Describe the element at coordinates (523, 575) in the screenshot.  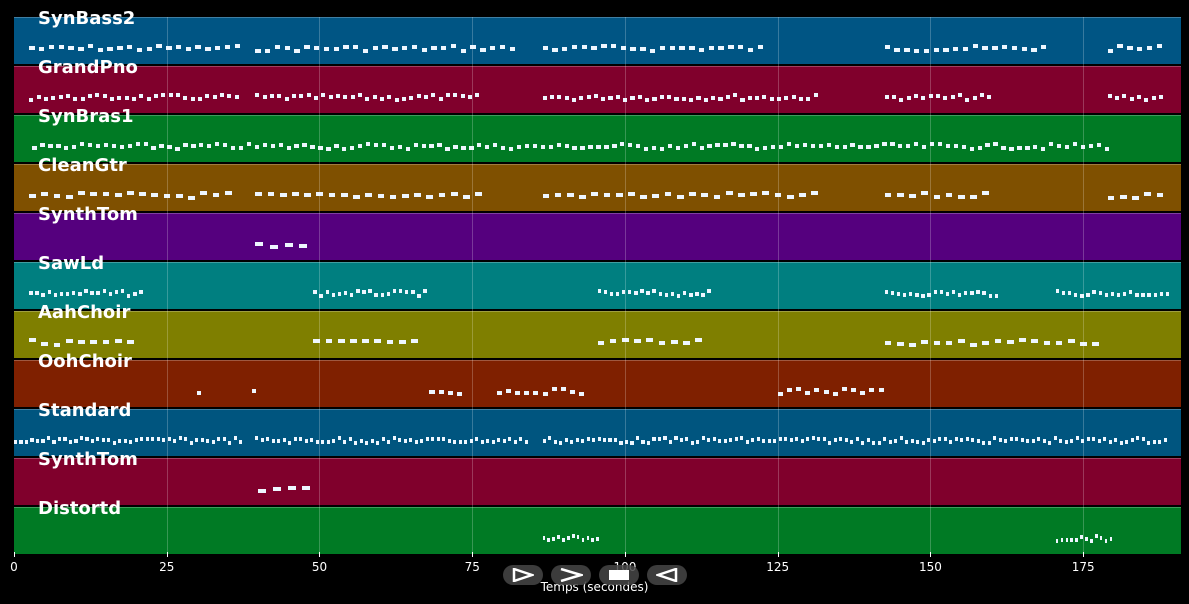
I see `play-forward-button` at that location.